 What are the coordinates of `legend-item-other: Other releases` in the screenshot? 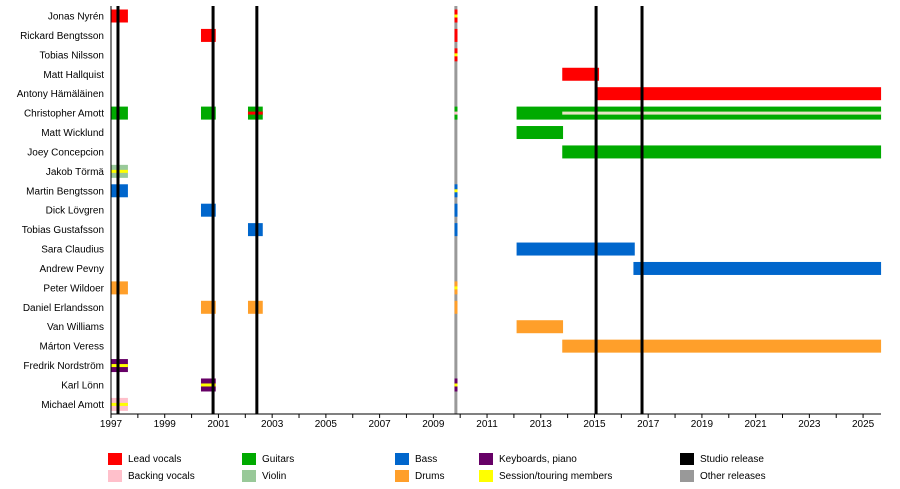 It's located at (723, 476).